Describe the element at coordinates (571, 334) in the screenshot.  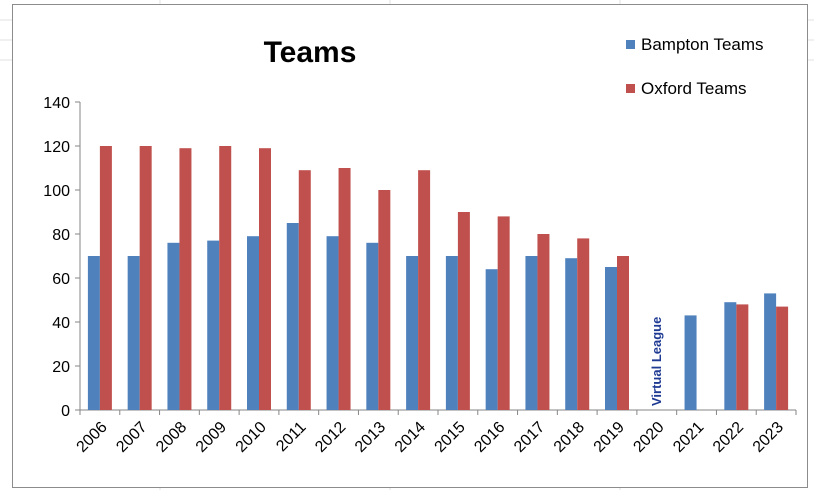
I see `bampton-bar-2018` at that location.